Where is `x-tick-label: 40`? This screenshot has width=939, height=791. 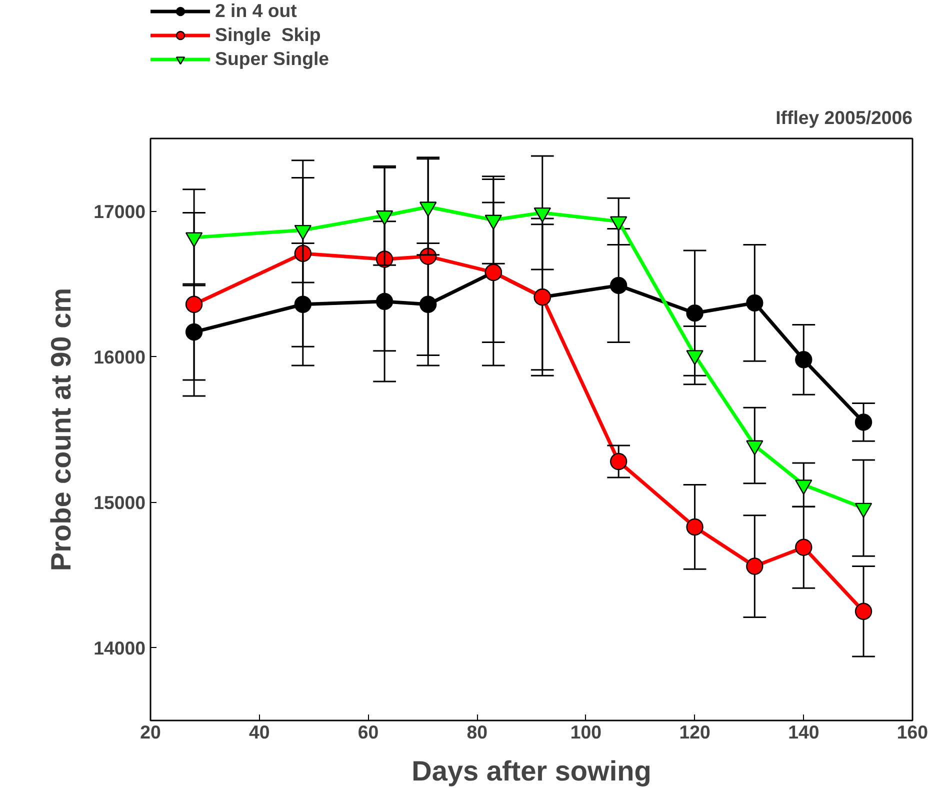
x-tick-label: 40 is located at coordinates (259, 732).